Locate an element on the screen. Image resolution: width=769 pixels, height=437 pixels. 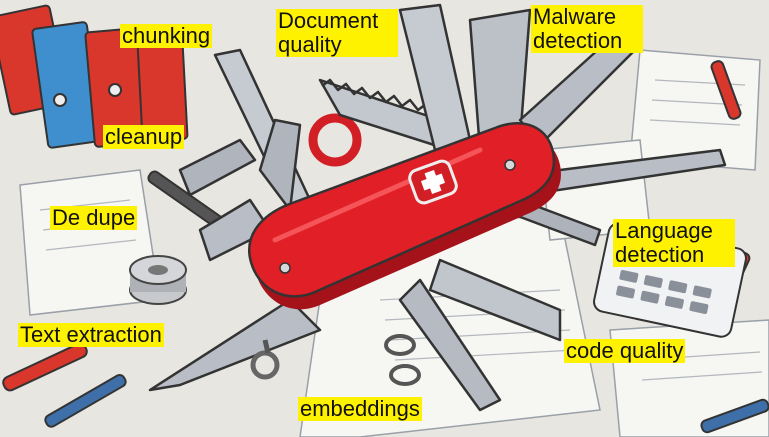
label-code-quality: code quality is located at coordinates (625, 350).